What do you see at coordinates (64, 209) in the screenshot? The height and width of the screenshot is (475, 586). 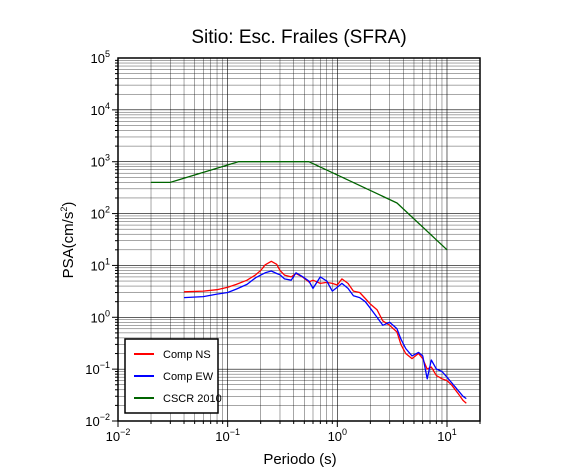 I see `y-axis-label-exponent: 2` at bounding box center [64, 209].